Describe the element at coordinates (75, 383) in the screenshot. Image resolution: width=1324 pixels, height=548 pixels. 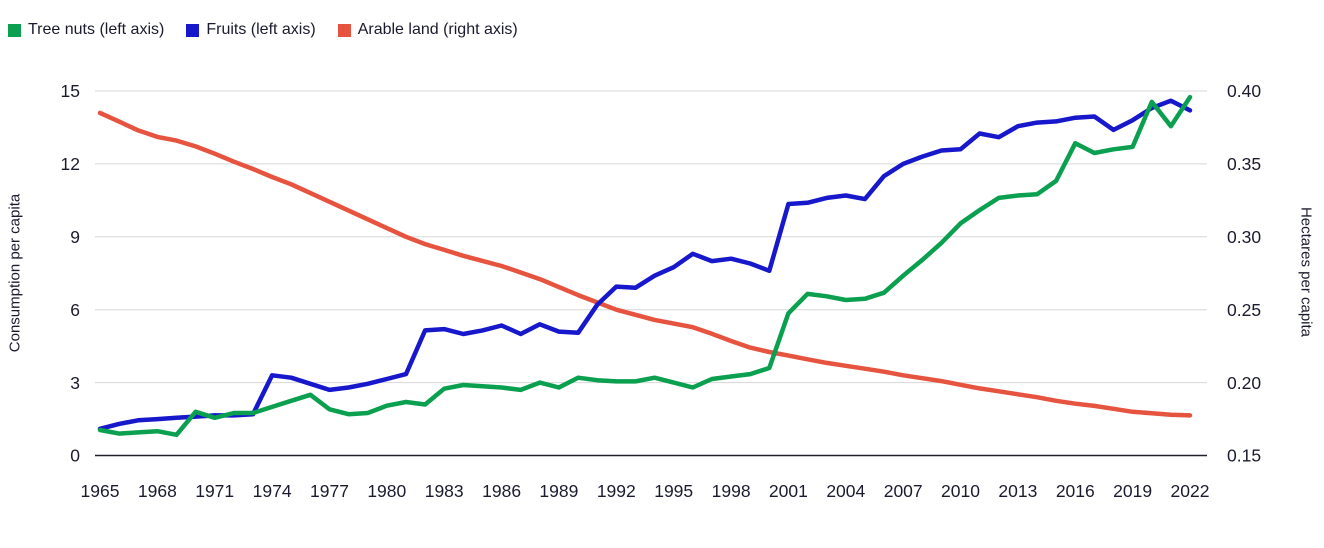
I see `left-axis-tick-label: 3` at that location.